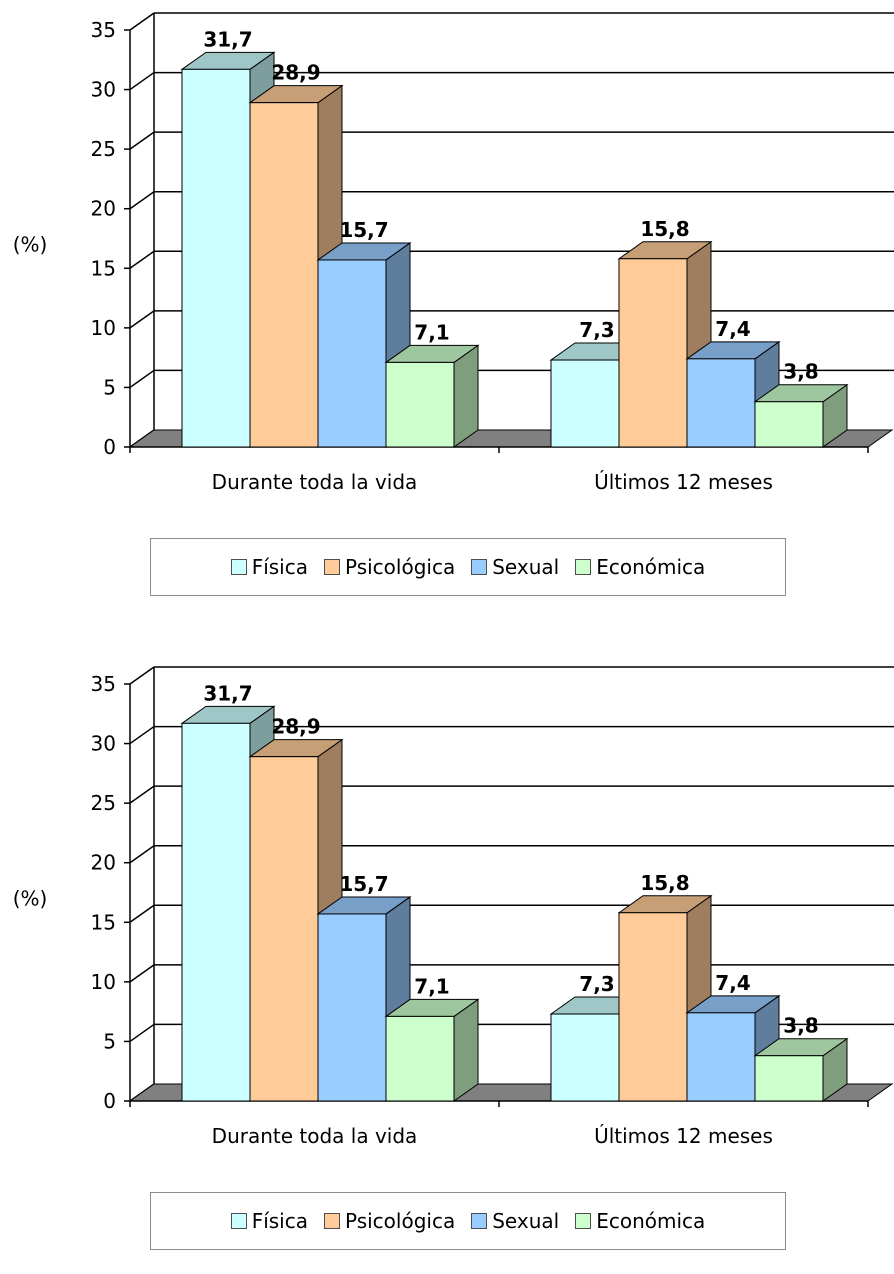 The height and width of the screenshot is (1274, 894). What do you see at coordinates (400, 1221) in the screenshot?
I see `chart1-legend-label: Psicológica` at bounding box center [400, 1221].